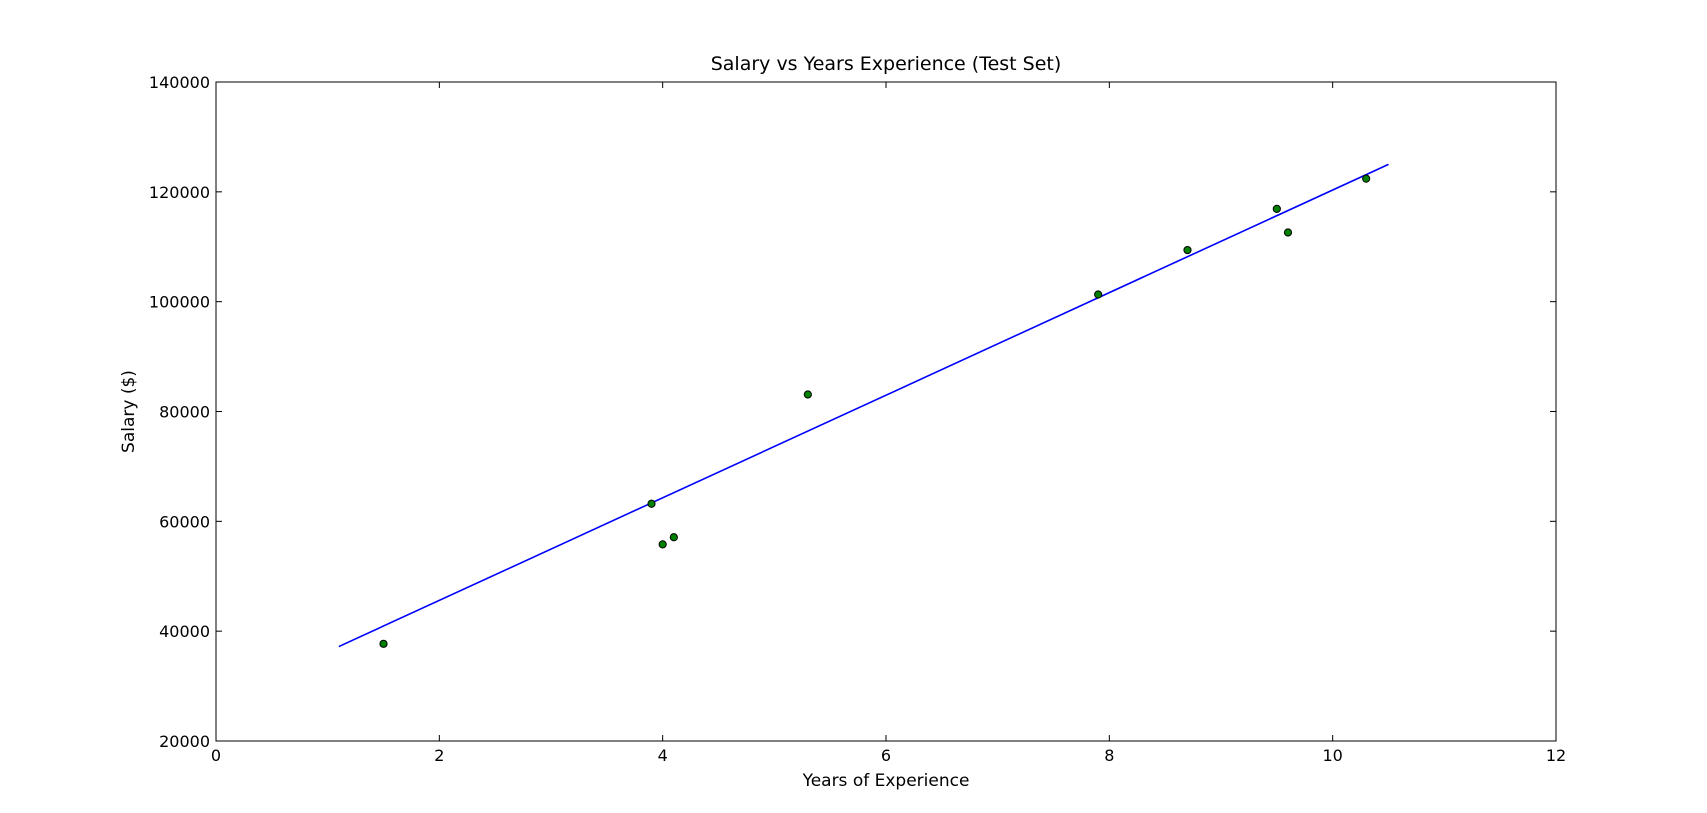  What do you see at coordinates (886, 781) in the screenshot?
I see `x-axis-label: Years of Experience` at bounding box center [886, 781].